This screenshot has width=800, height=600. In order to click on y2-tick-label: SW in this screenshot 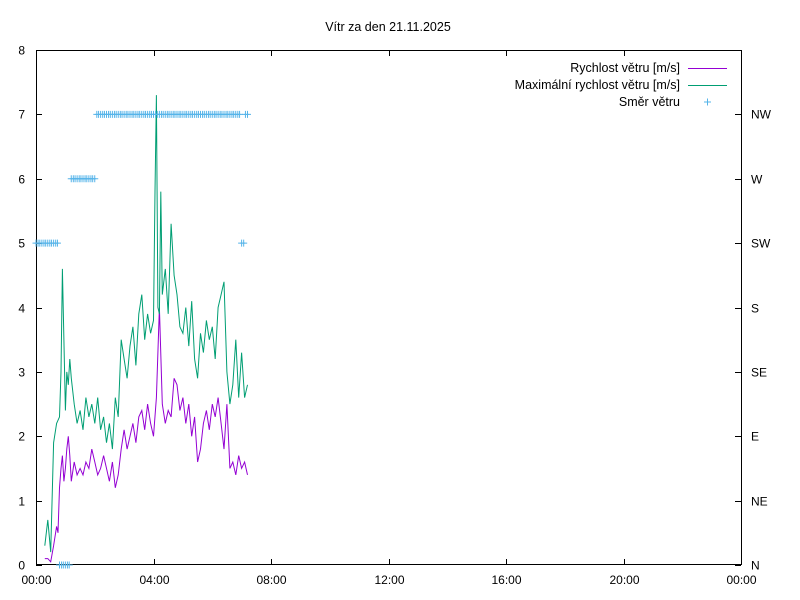, I will do `click(761, 244)`.